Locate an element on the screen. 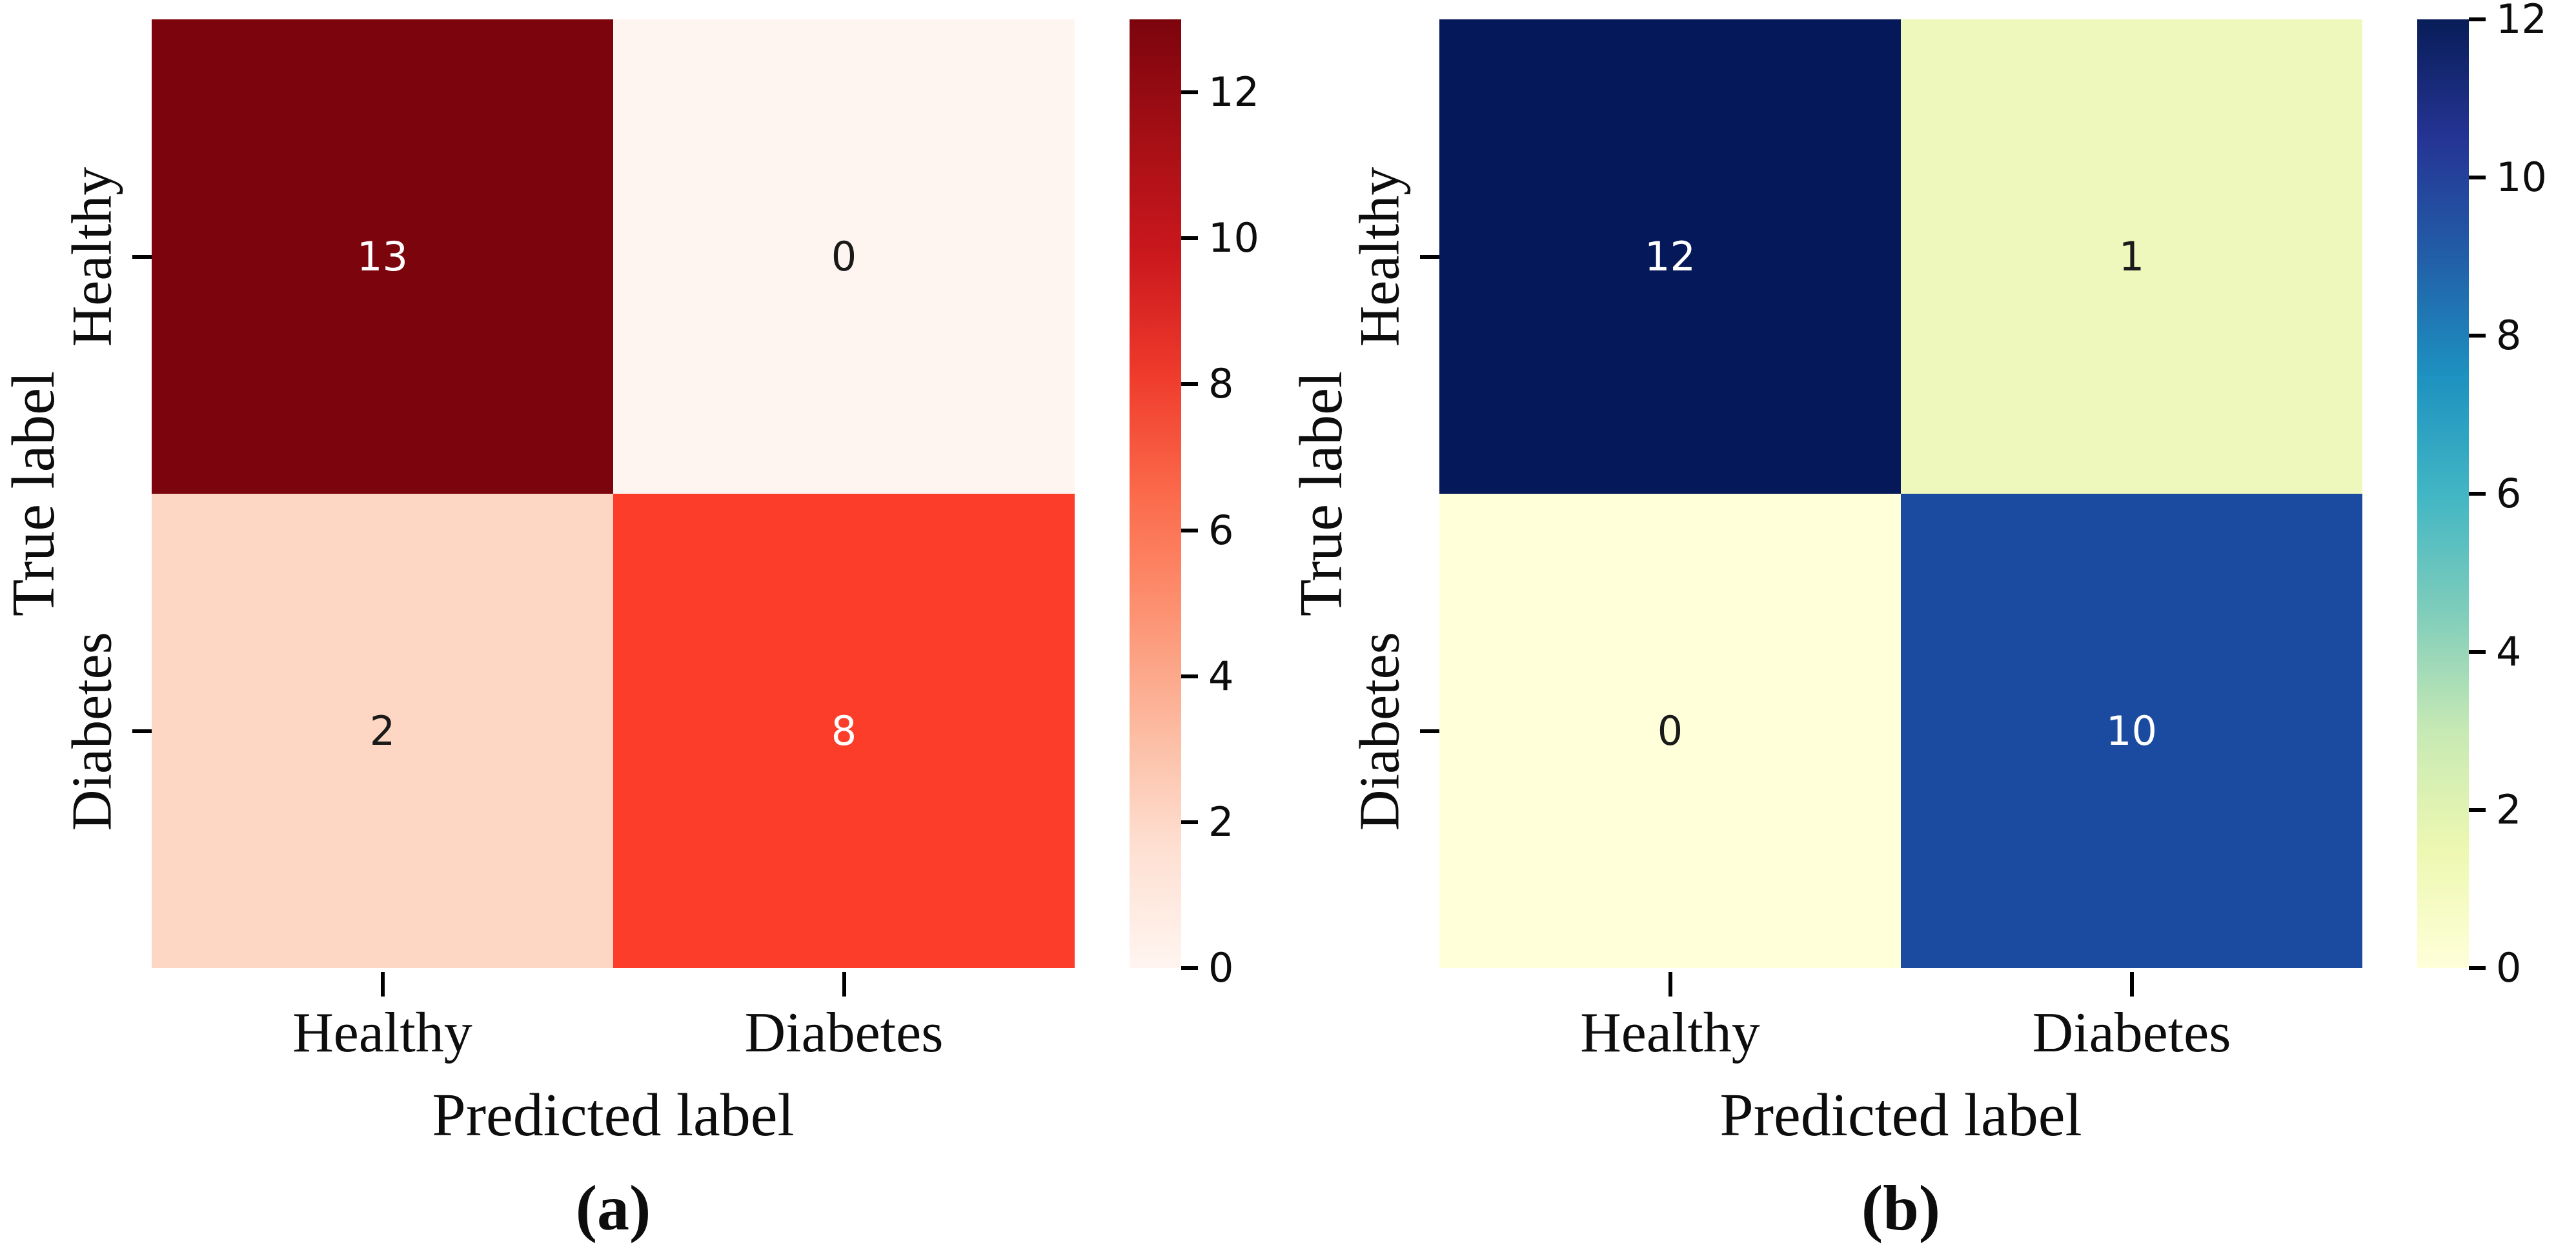 The width and height of the screenshot is (2576, 1245). heatmap-cell-true-diabetes-pred-healthy: 2 is located at coordinates (382, 731).